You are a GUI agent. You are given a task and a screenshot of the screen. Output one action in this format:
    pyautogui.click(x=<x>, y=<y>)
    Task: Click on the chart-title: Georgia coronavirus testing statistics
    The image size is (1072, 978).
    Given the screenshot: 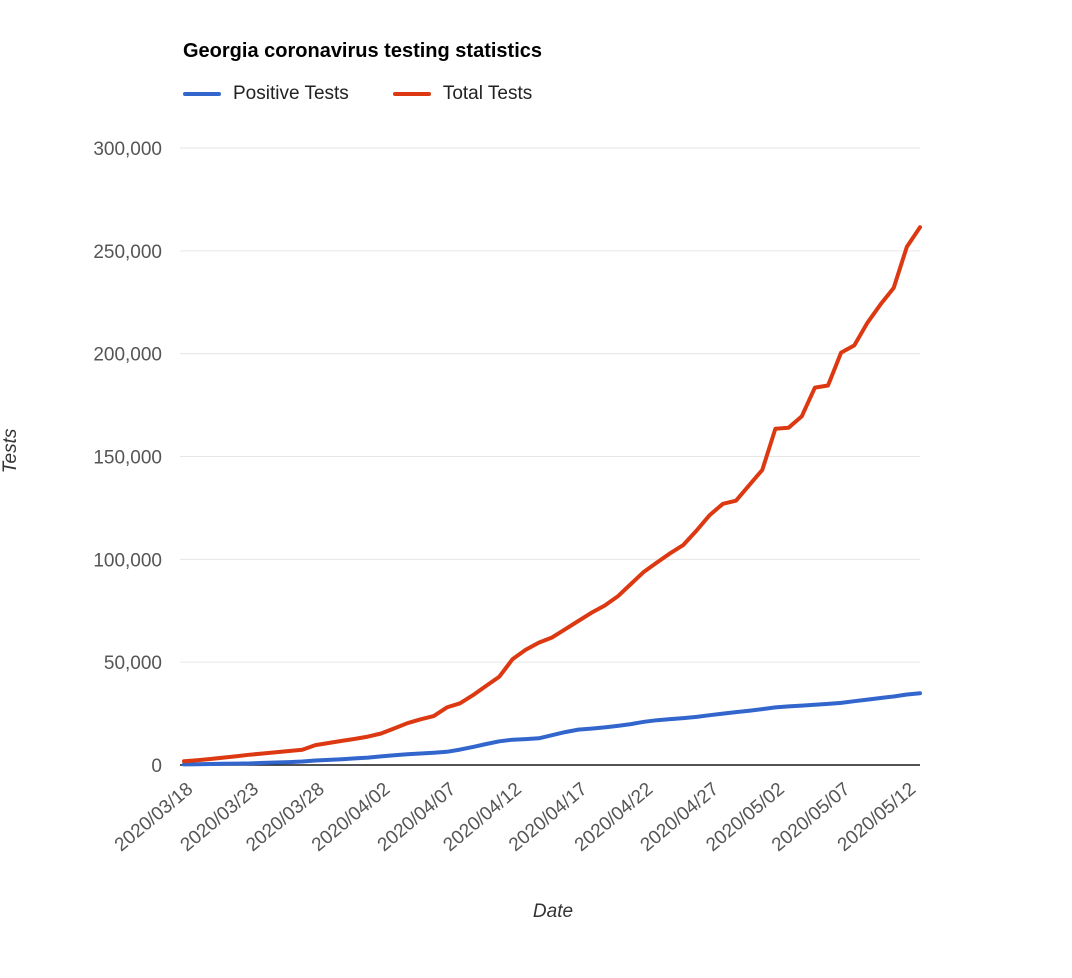 What is the action you would take?
    pyautogui.click(x=362, y=51)
    